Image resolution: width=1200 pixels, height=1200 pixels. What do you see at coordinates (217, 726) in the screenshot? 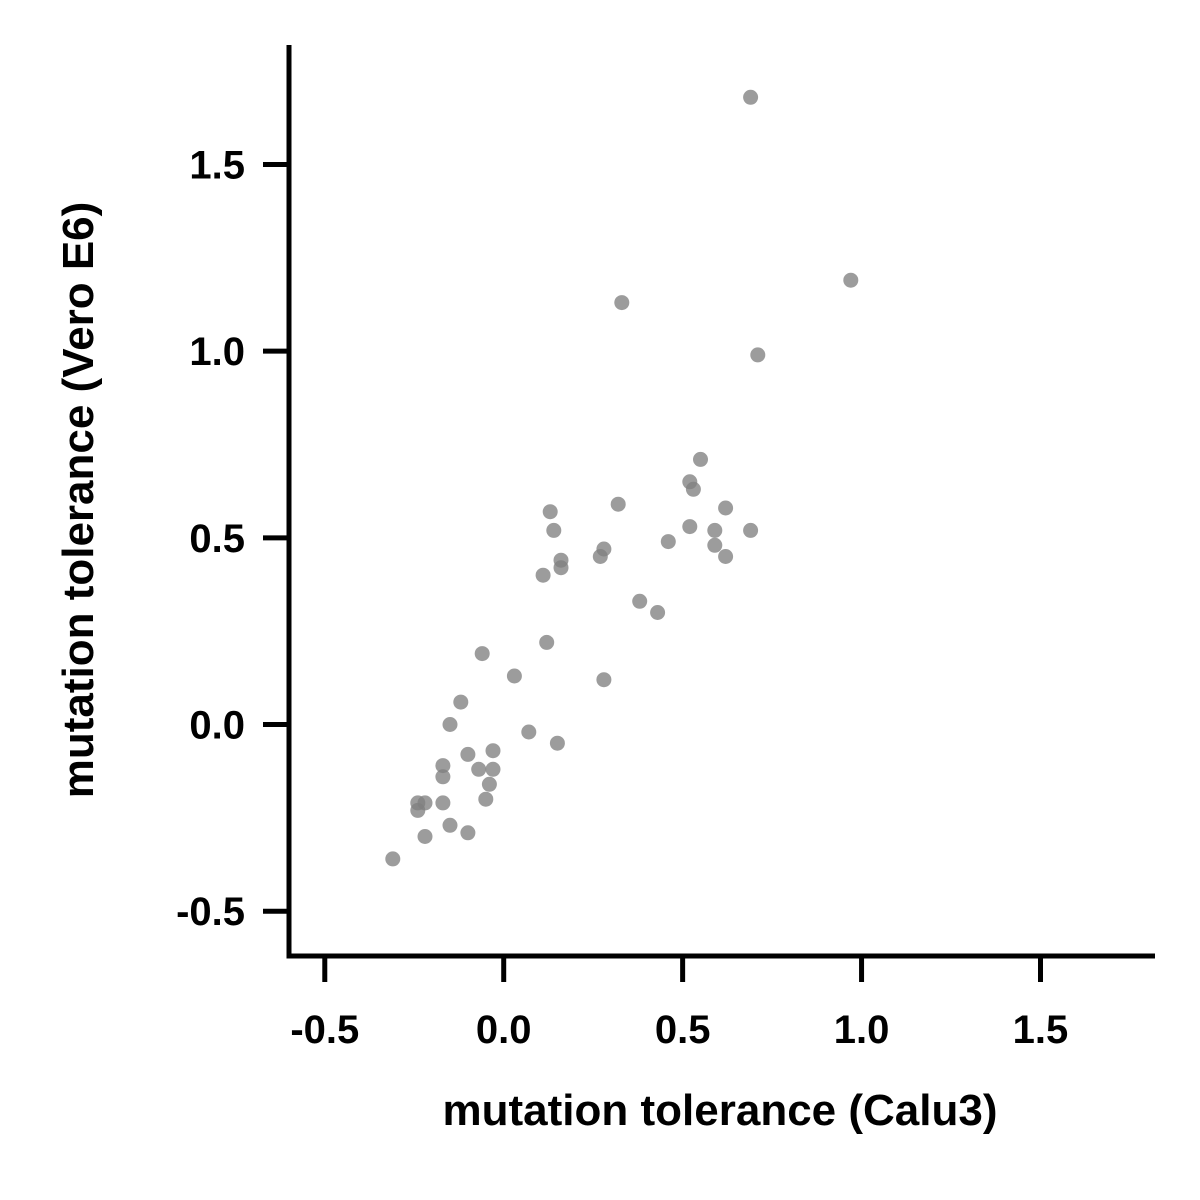
I see `y-tick-label: 0.0` at bounding box center [217, 726].